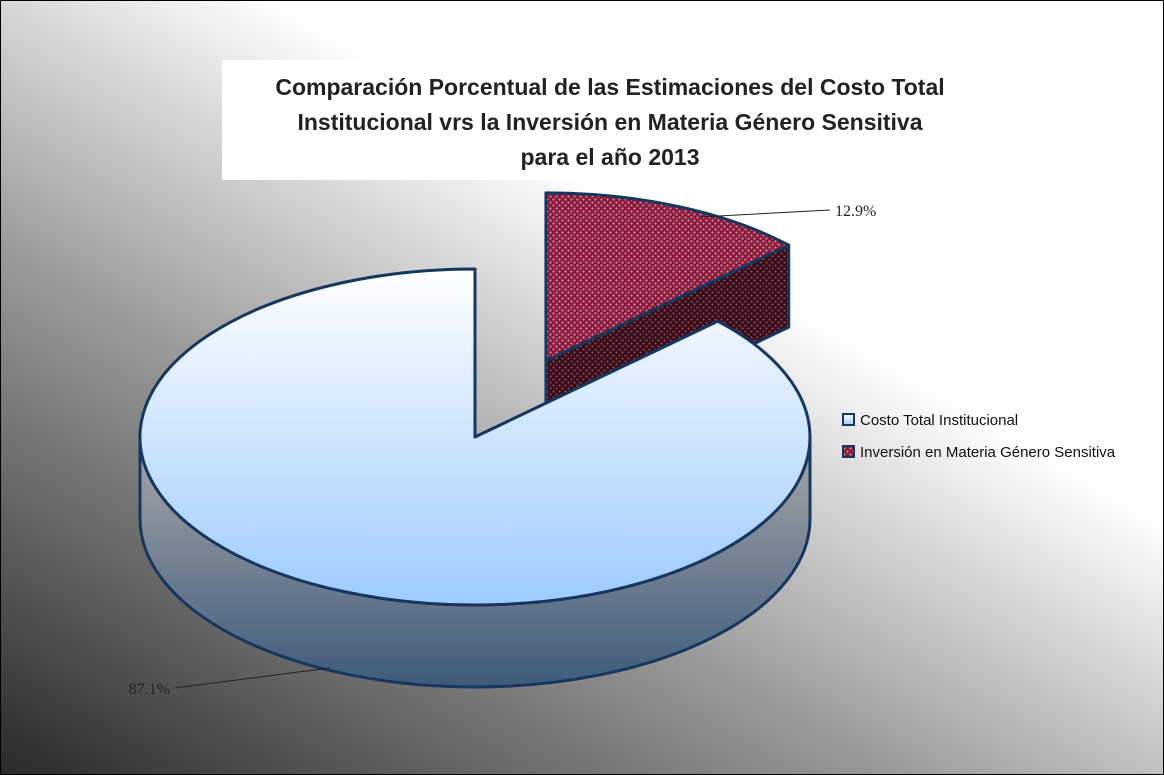 The height and width of the screenshot is (775, 1164). I want to click on chart-title: para el año 2013, so click(610, 157).